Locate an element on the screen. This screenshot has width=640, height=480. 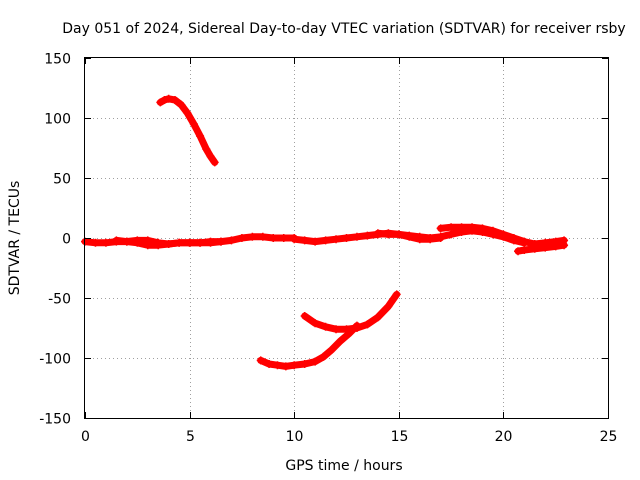
x-tick-label: 10 is located at coordinates (295, 437).